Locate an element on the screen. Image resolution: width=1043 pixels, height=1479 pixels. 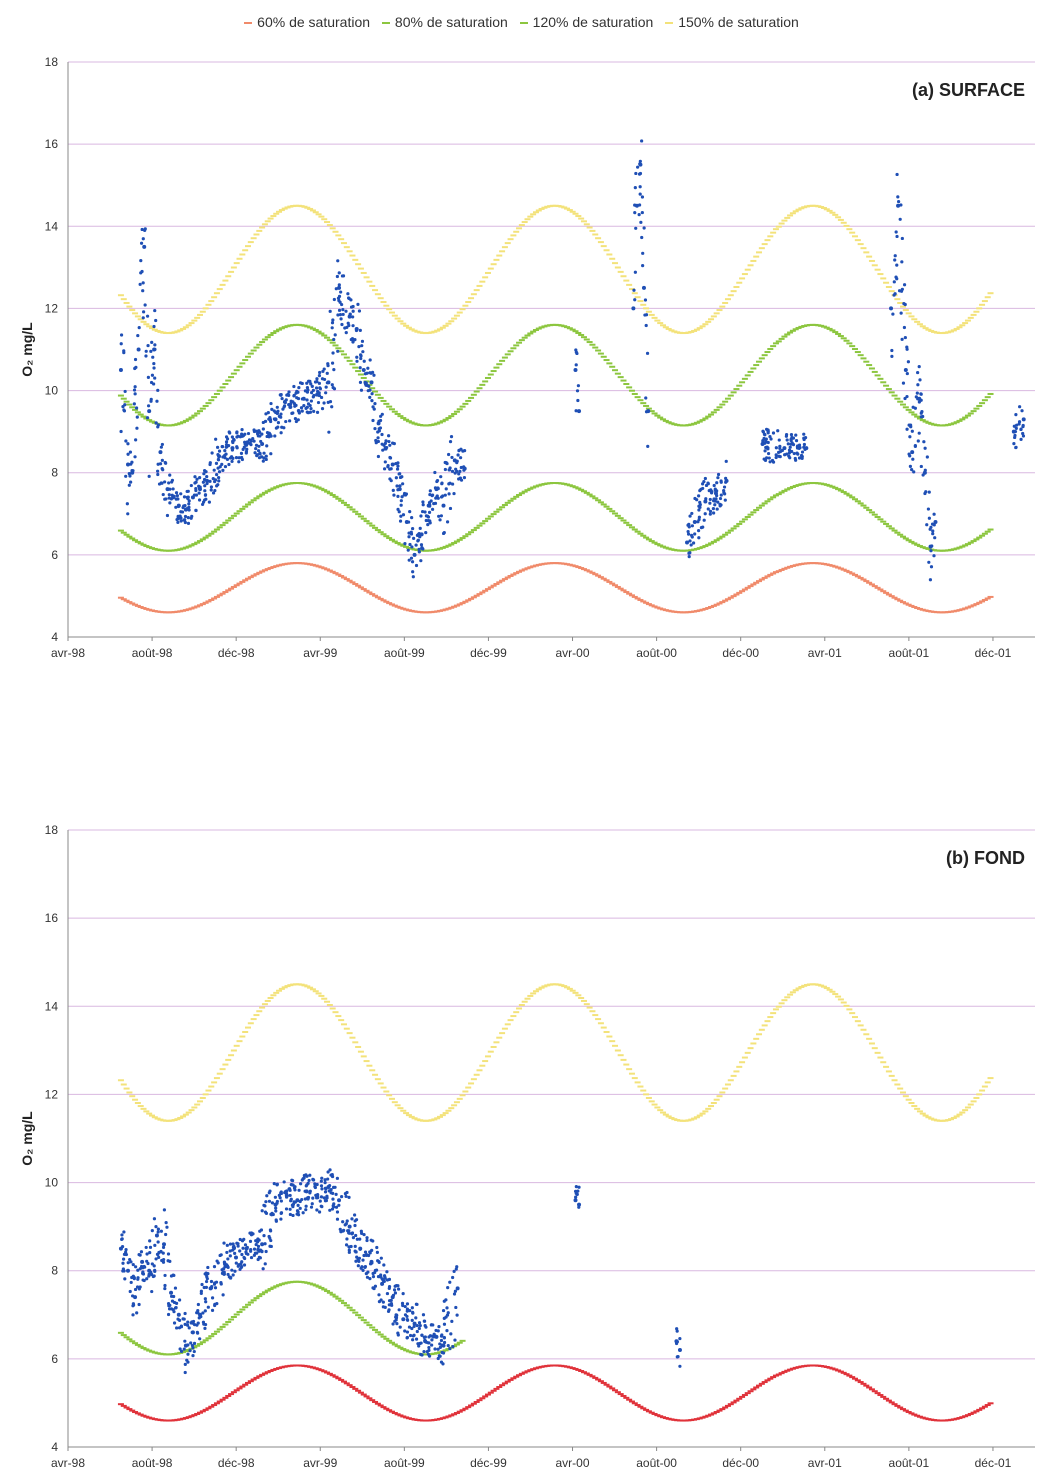
y-tick-label: 8 is located at coordinates (54, 473).